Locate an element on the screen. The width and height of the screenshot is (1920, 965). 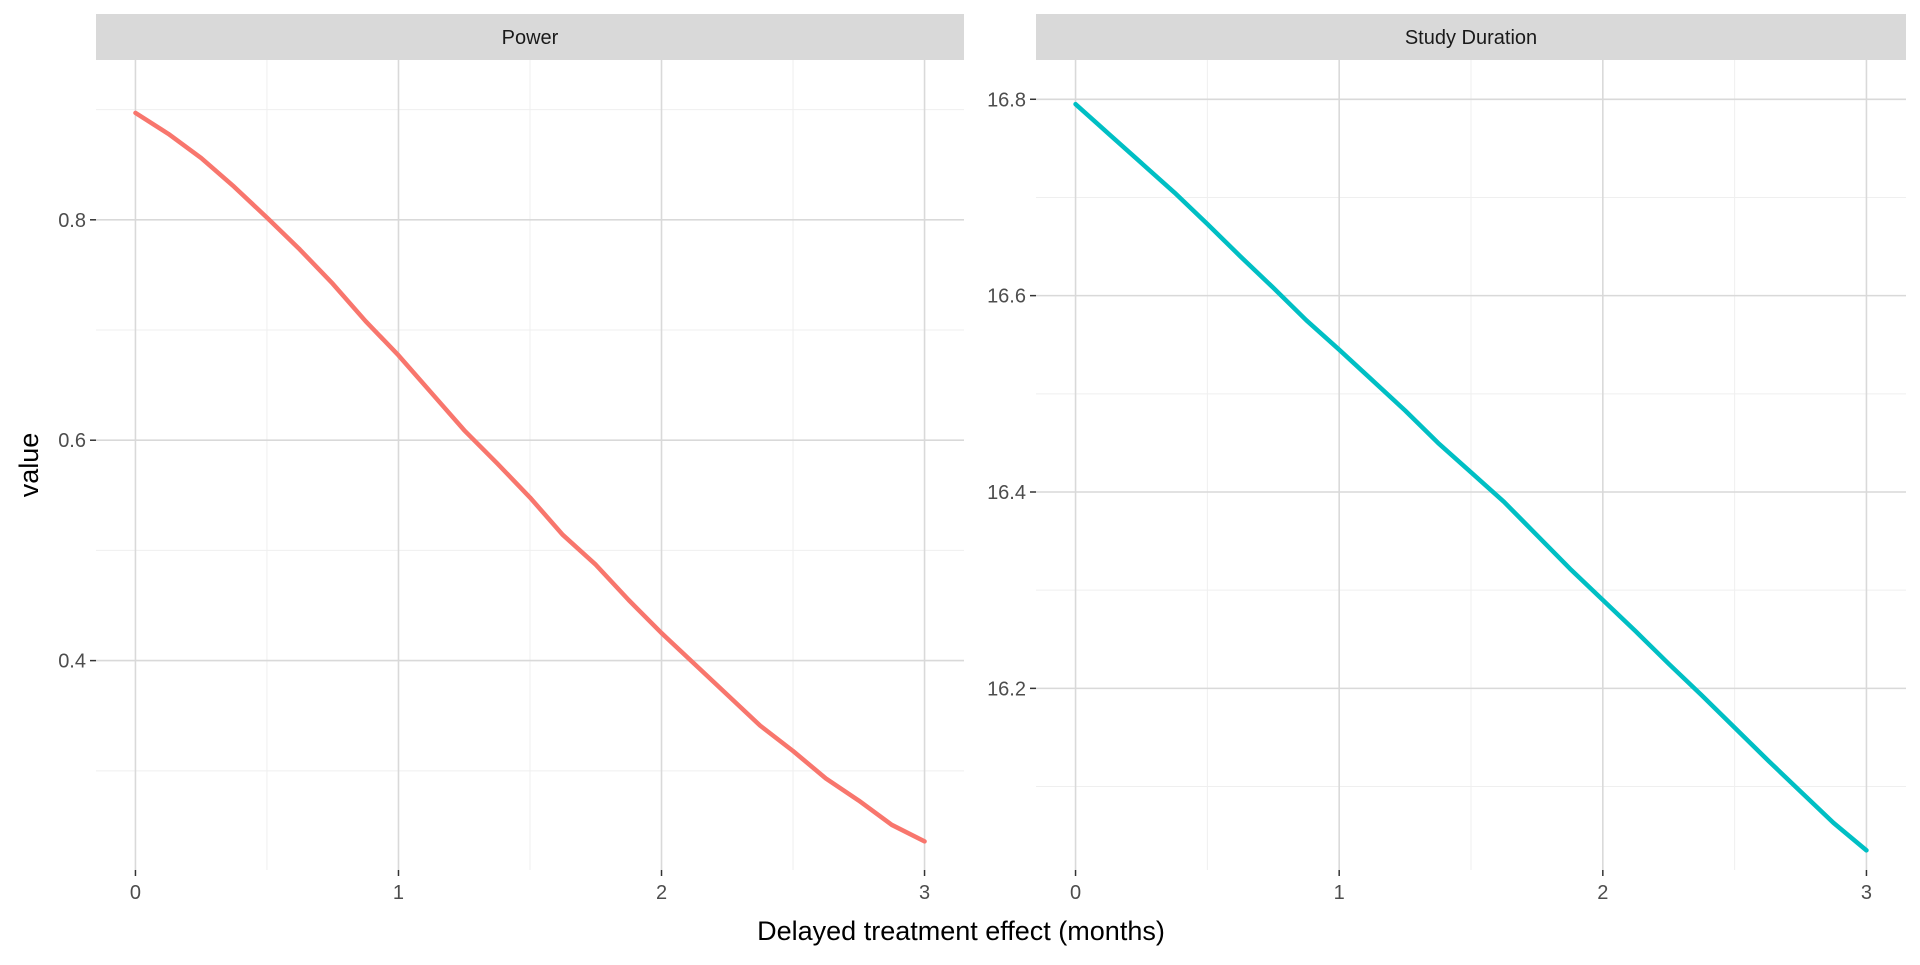
facet-title: Power is located at coordinates (530, 38).